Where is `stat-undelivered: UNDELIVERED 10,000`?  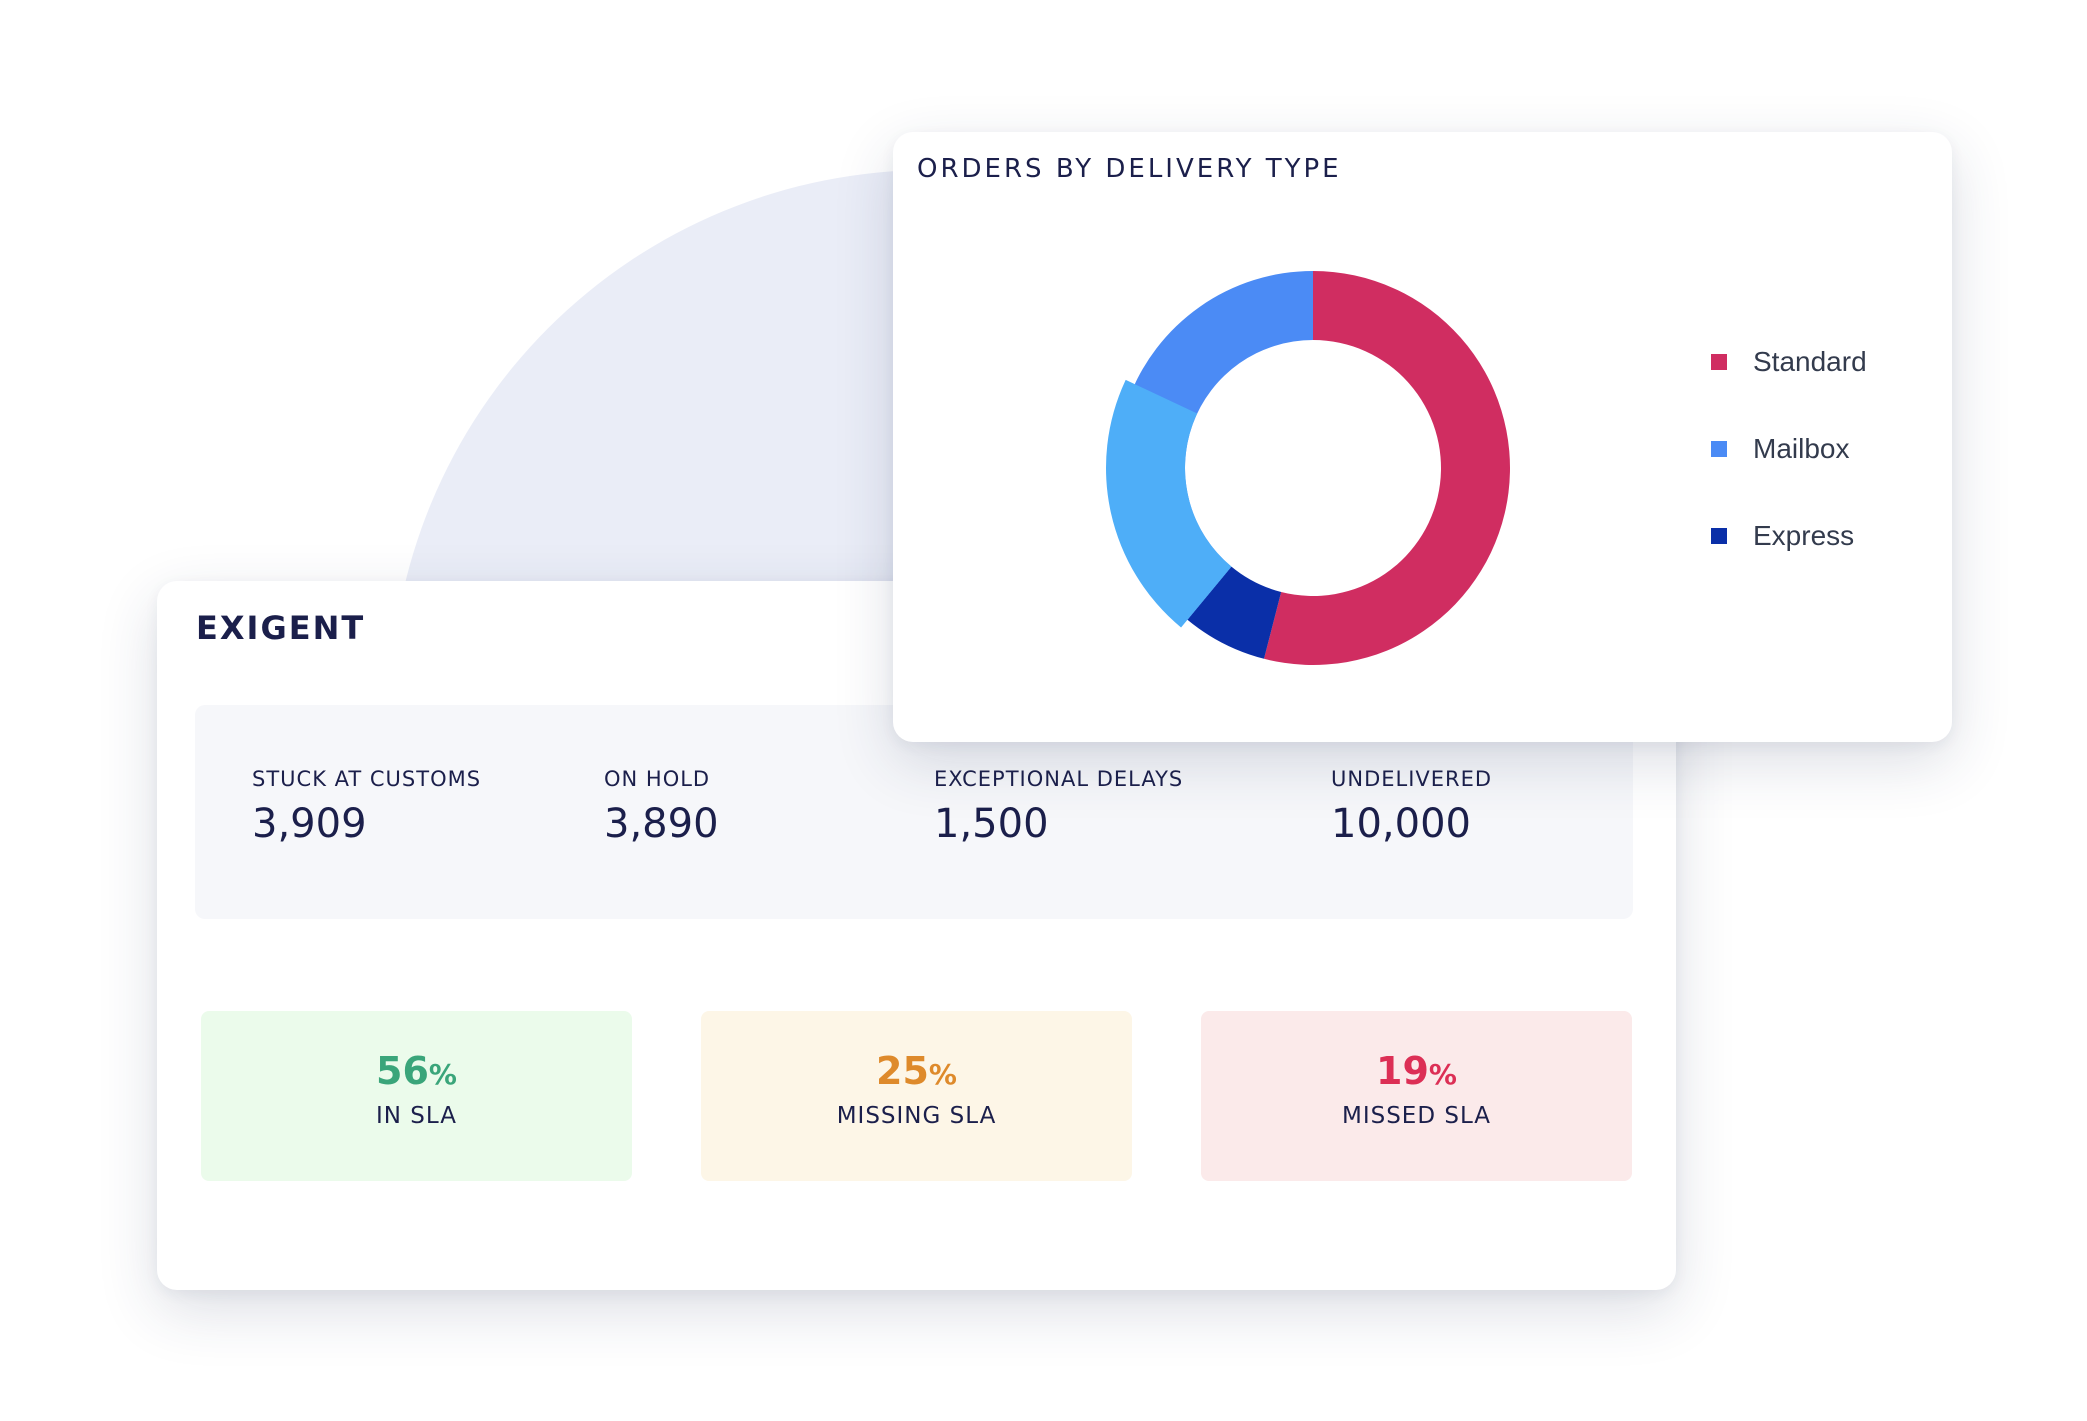
stat-undelivered: UNDELIVERED 10,000 is located at coordinates (1411, 807).